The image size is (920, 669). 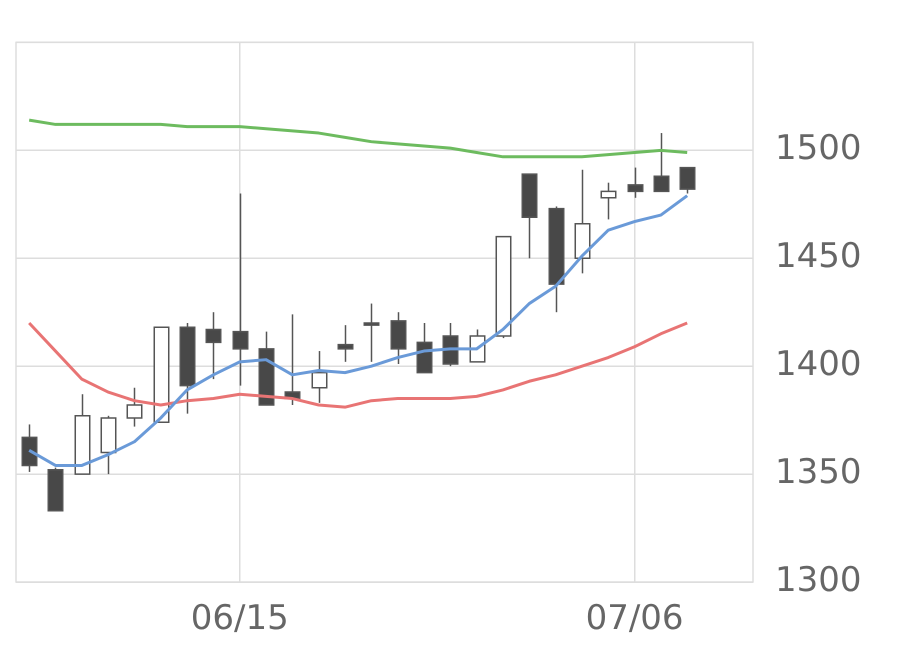 What do you see at coordinates (818, 256) in the screenshot?
I see `y-tick-label: 1450` at bounding box center [818, 256].